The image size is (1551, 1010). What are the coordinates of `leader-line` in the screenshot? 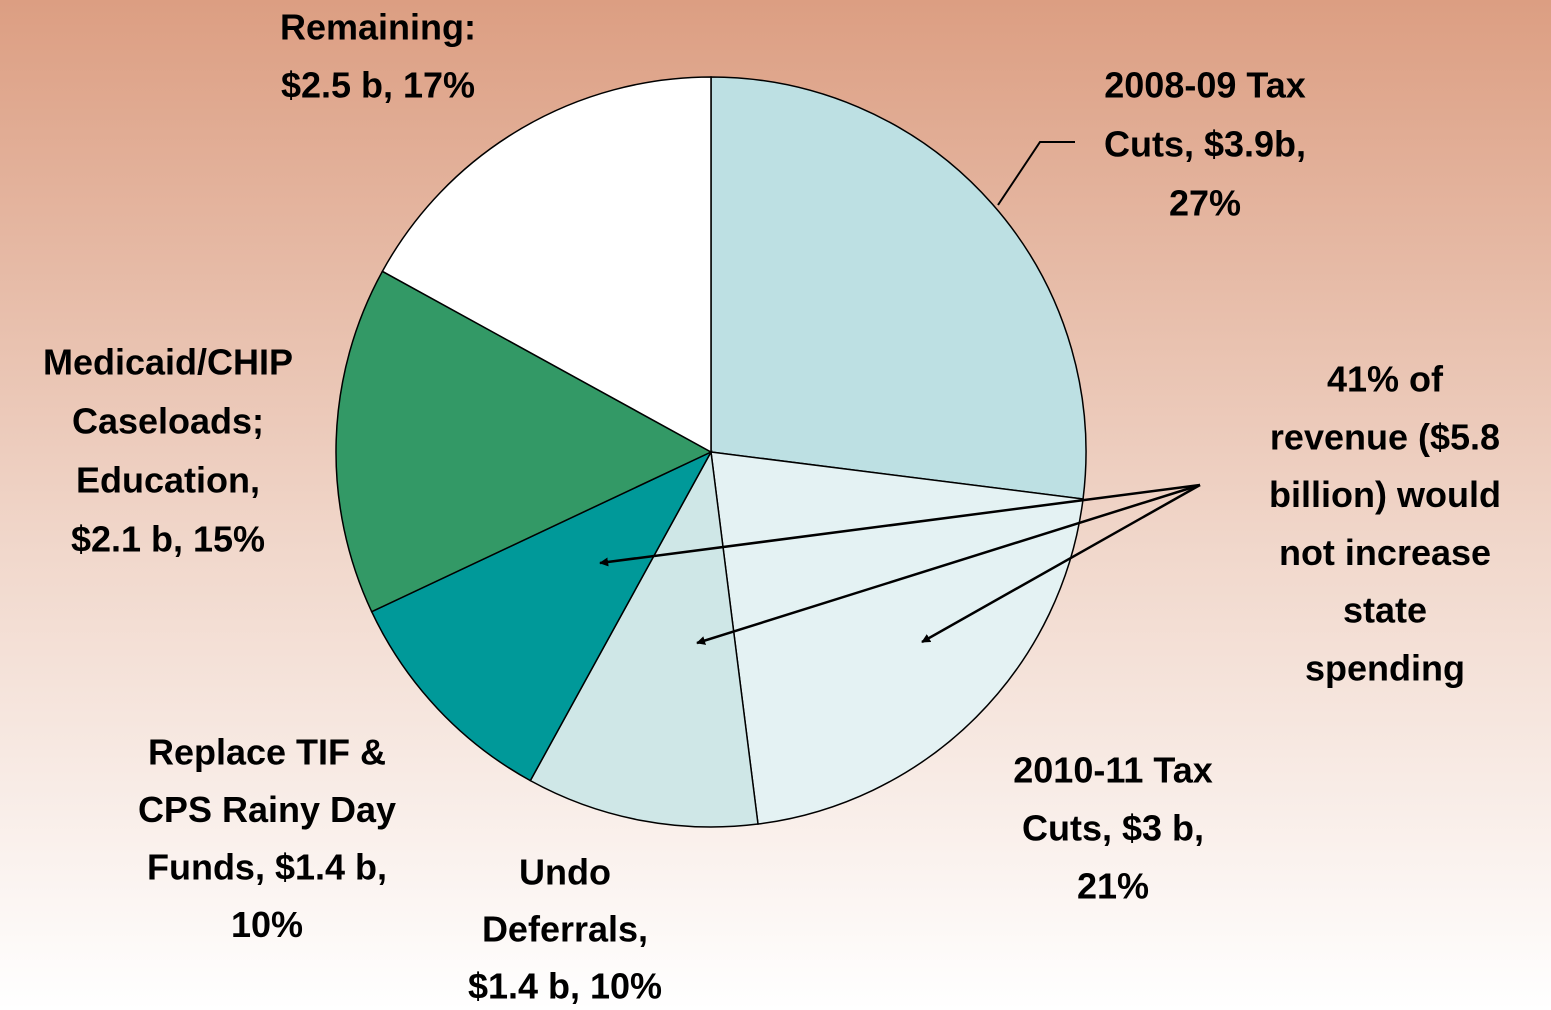 It's located at (1036, 173).